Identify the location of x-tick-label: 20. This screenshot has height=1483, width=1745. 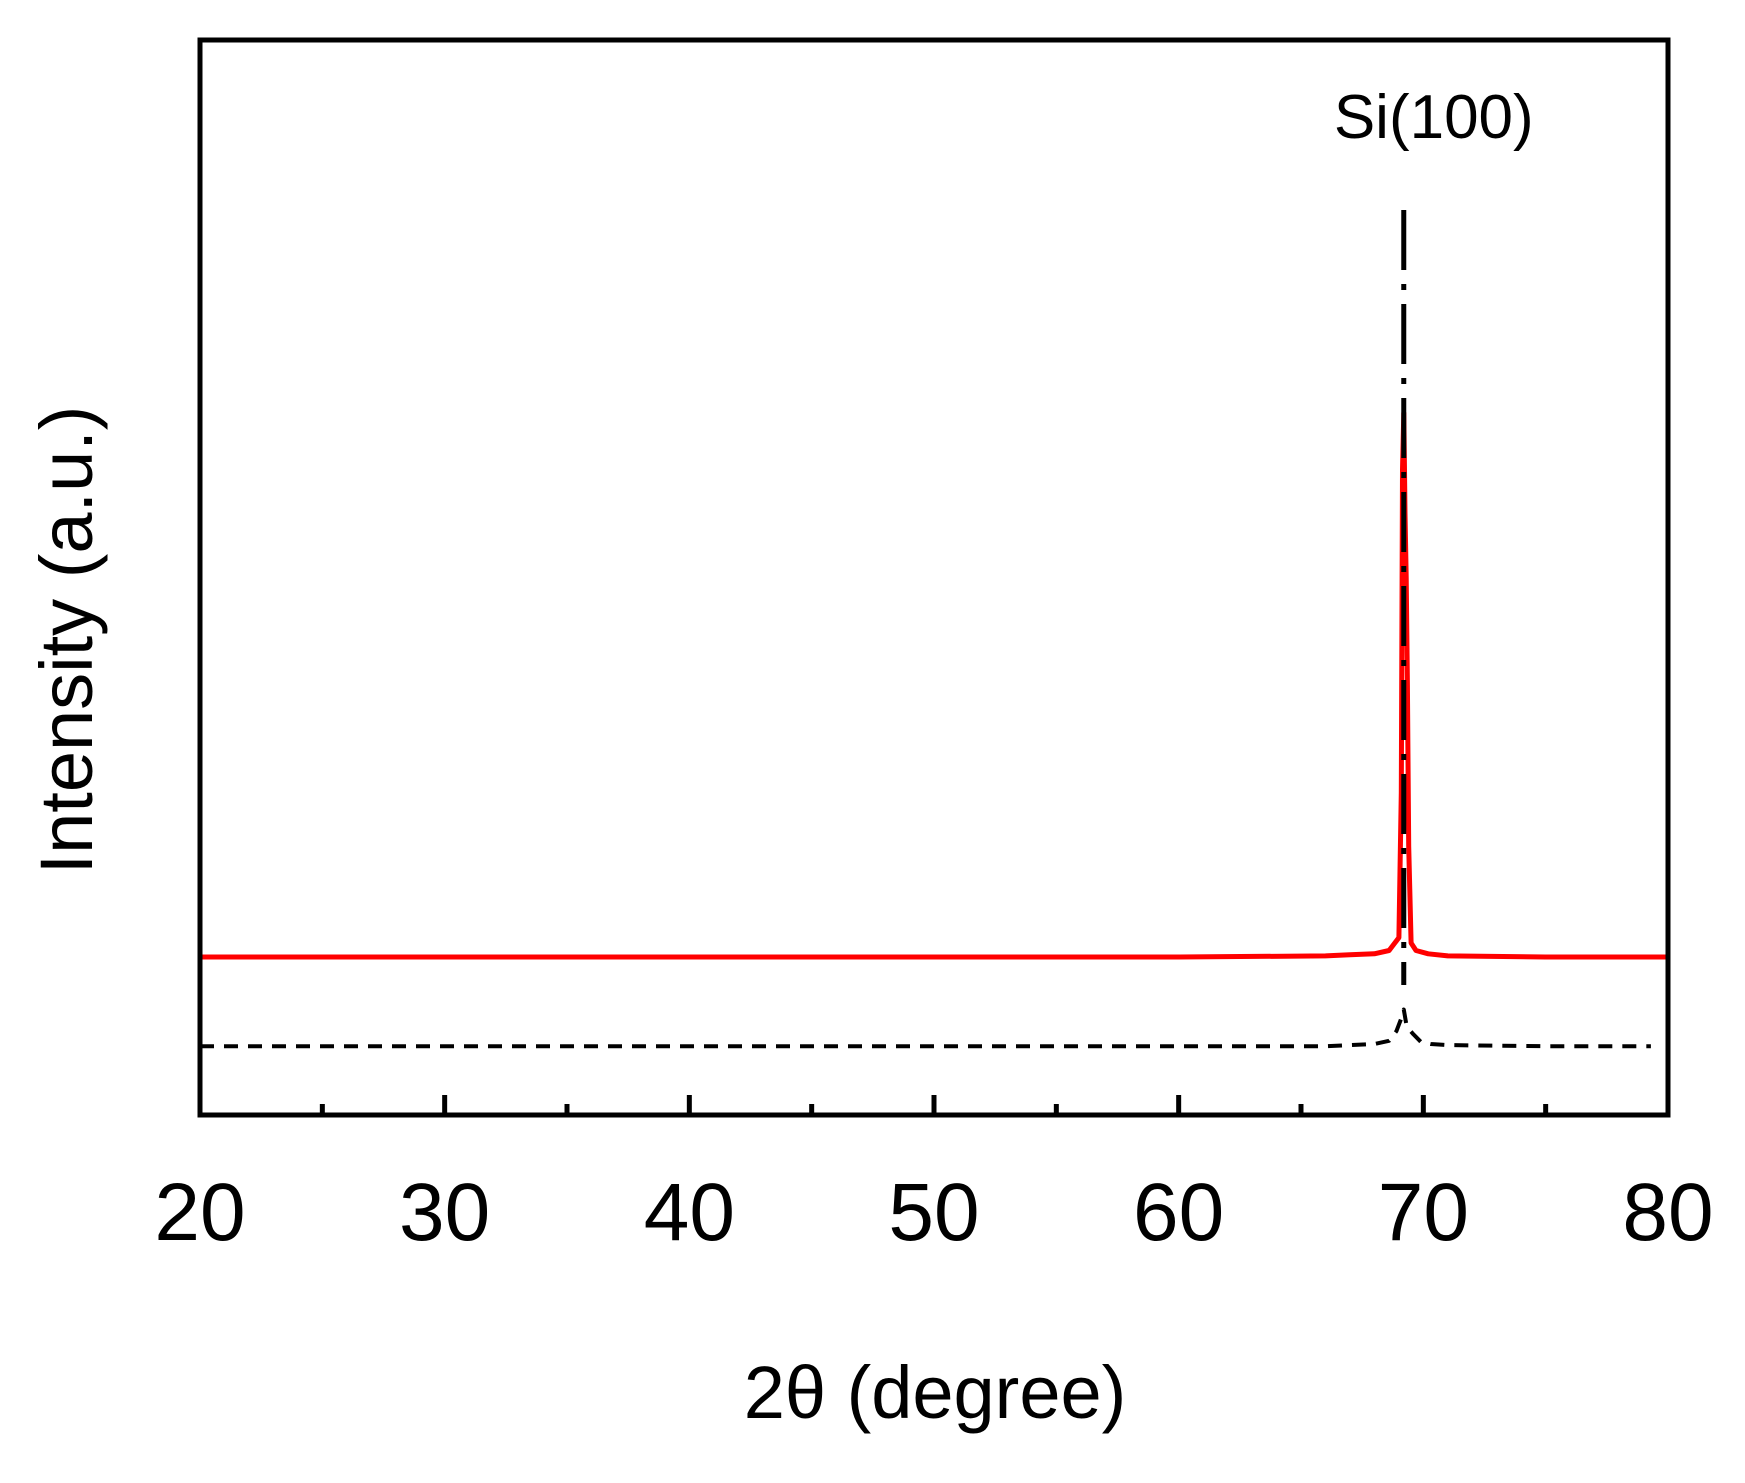
(199, 1212).